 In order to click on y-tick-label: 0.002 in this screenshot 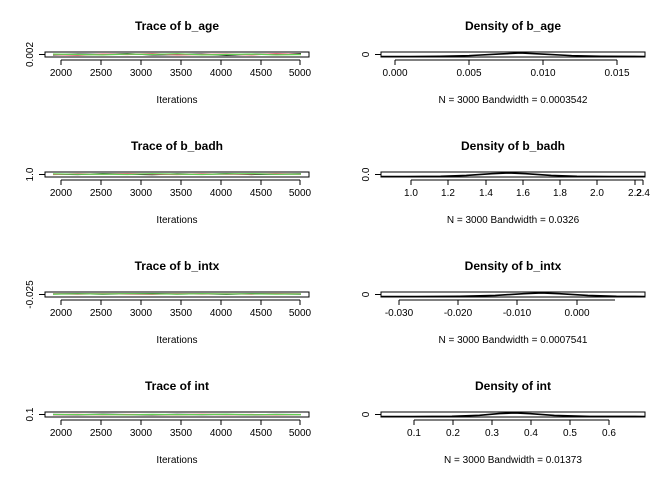, I will do `click(30, 54)`.